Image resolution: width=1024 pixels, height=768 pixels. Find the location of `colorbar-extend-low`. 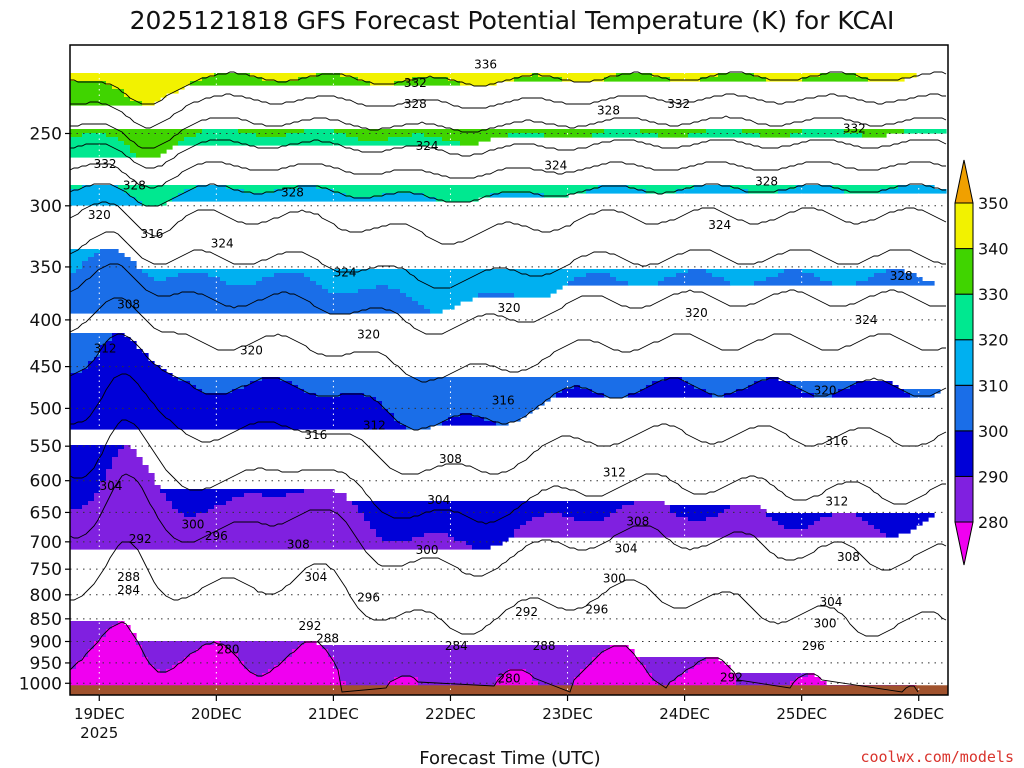

colorbar-extend-low is located at coordinates (964, 543).